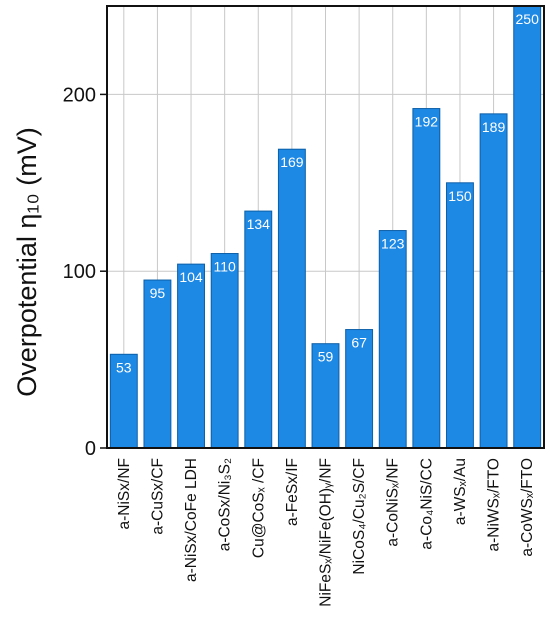  I want to click on x-category-label: NiCoS₄/Cu₂S/CF, so click(359, 516).